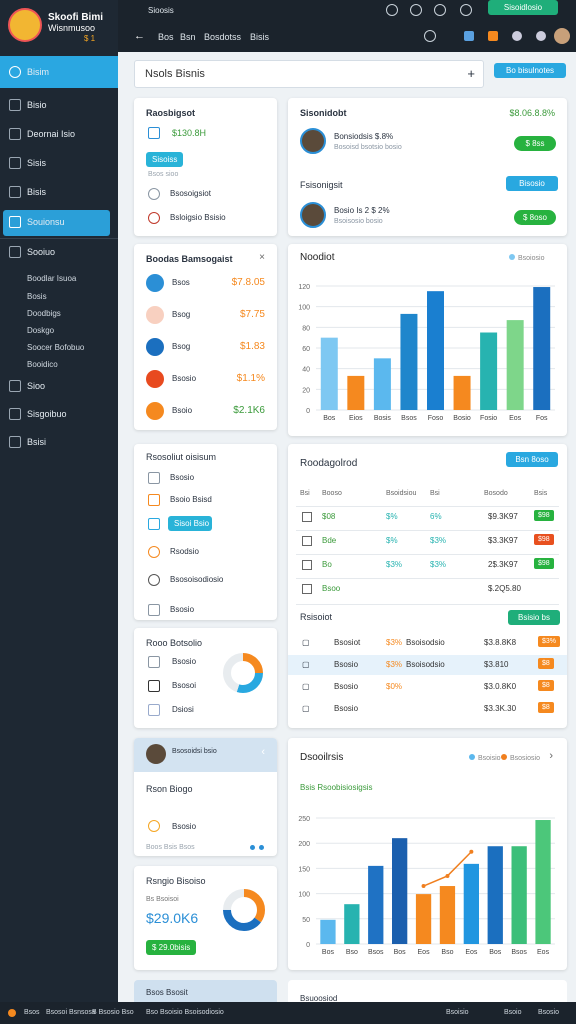 This screenshot has height=1024, width=576. Describe the element at coordinates (401, 493) in the screenshot. I see `col-header: Bsoidsiou` at that location.